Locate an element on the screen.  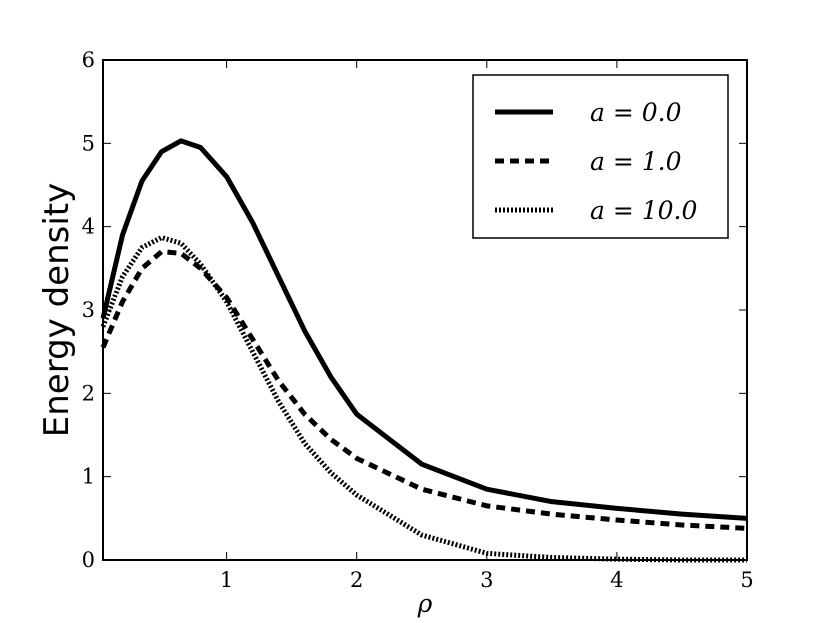
y-tick-label: 1 is located at coordinates (88, 477).